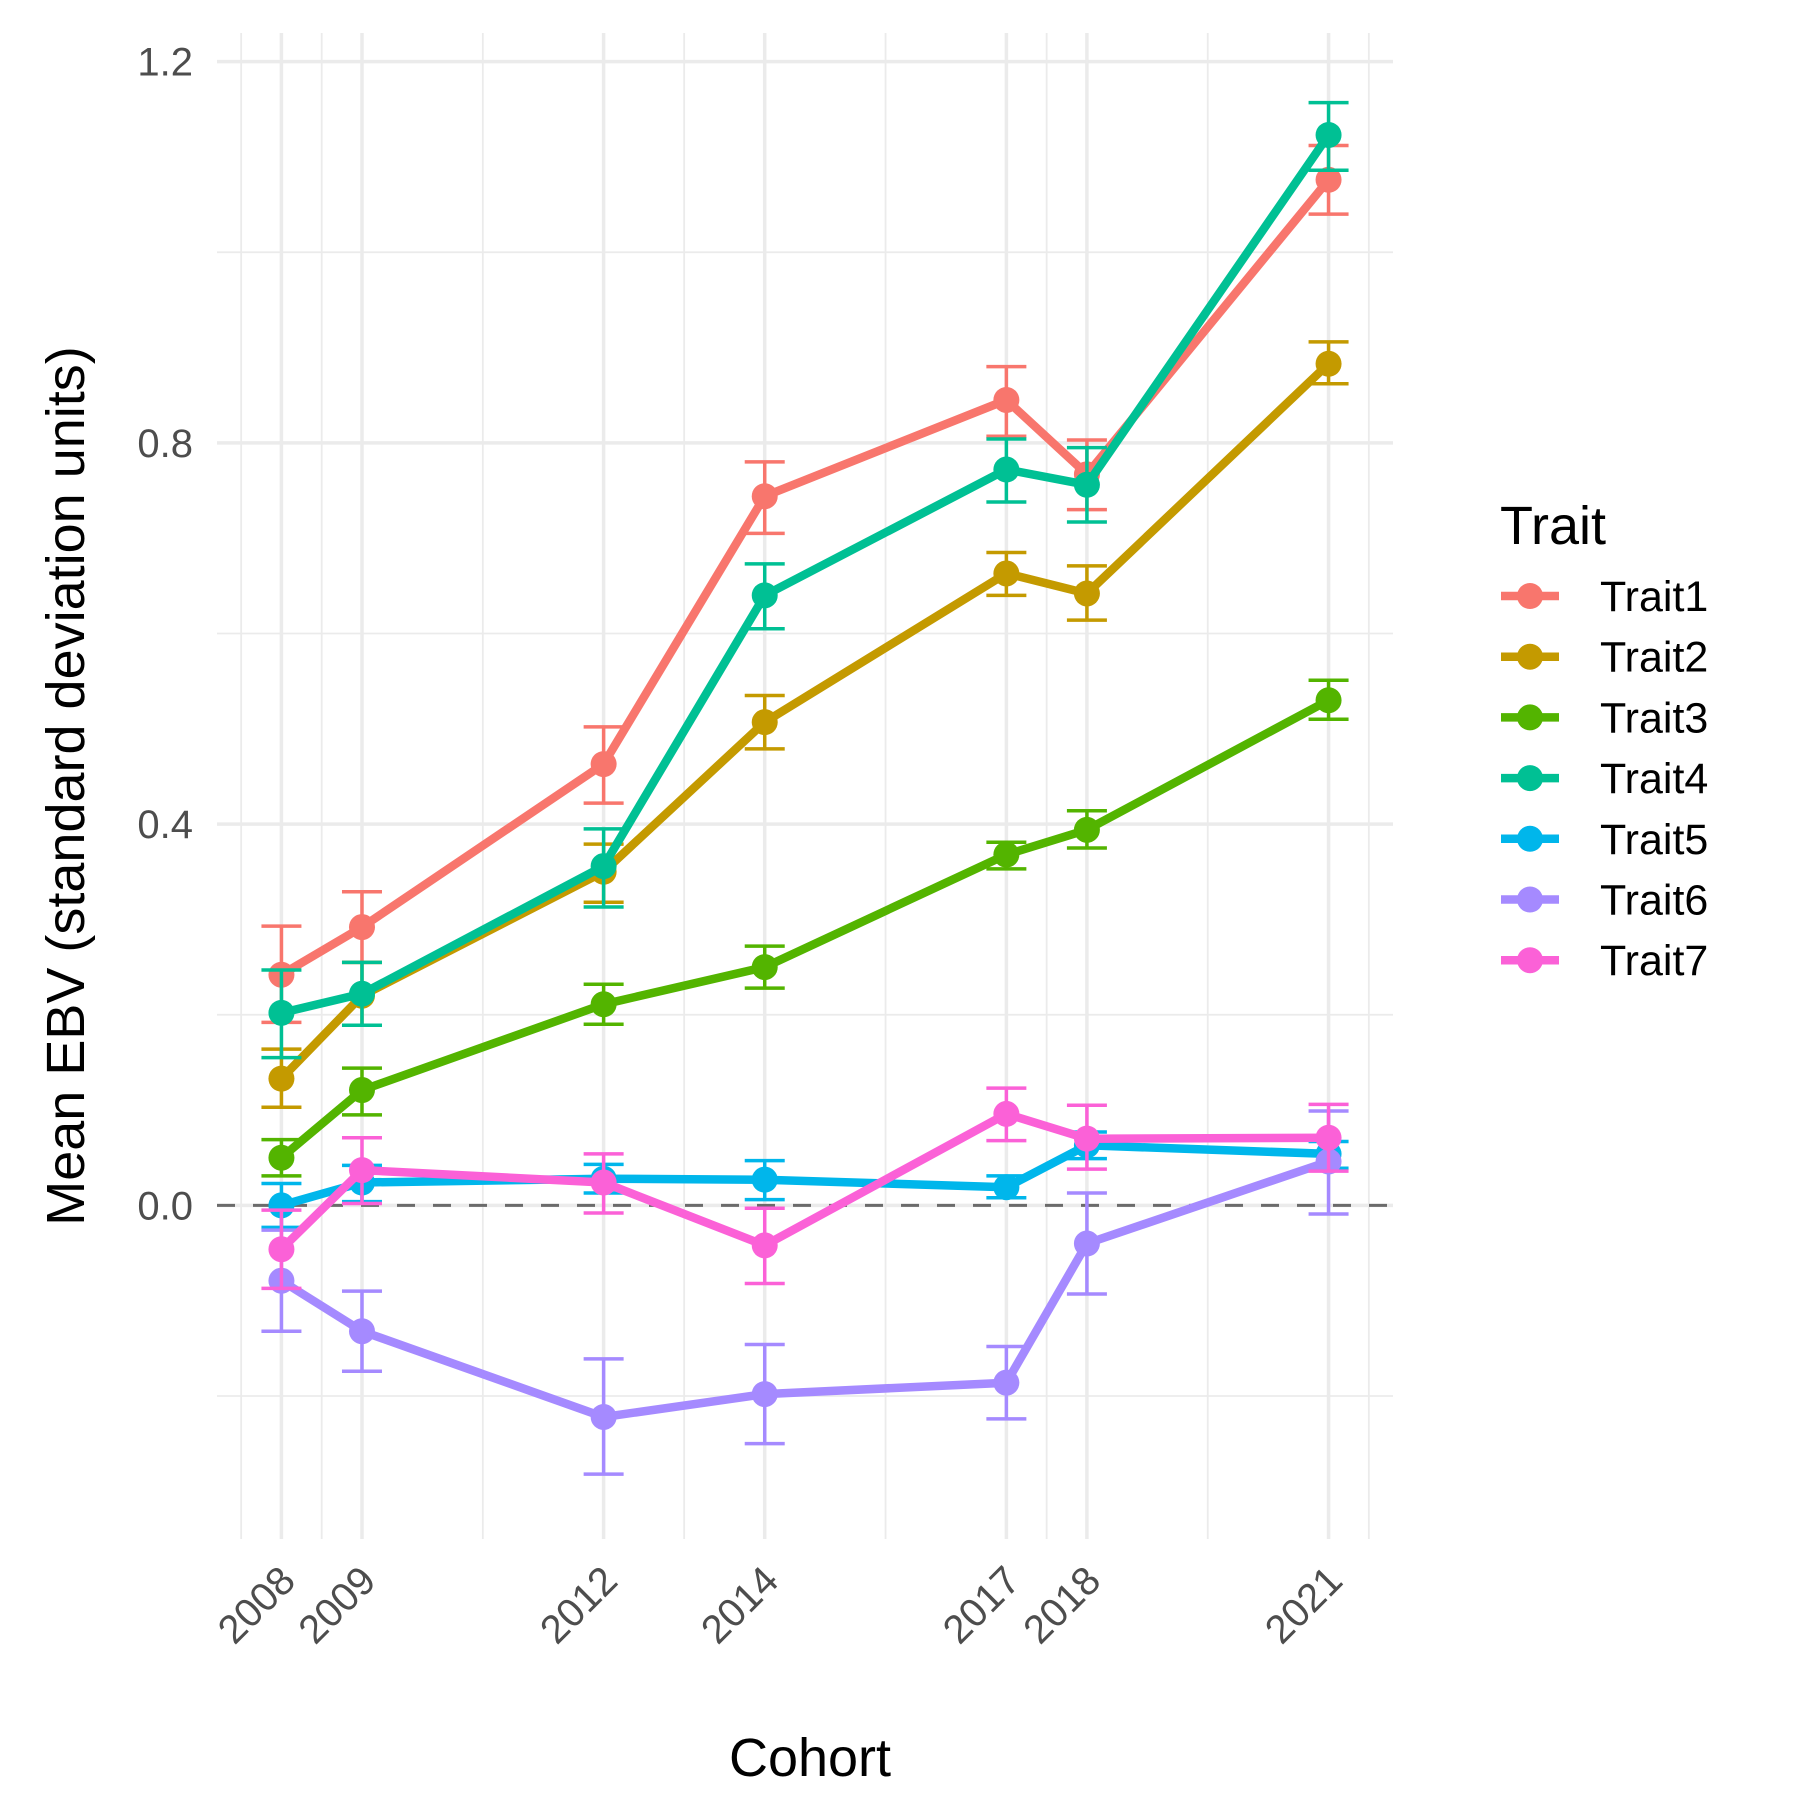 The image size is (1800, 1800). Describe the element at coordinates (810, 1758) in the screenshot. I see `x-axis-title: Cohort` at that location.